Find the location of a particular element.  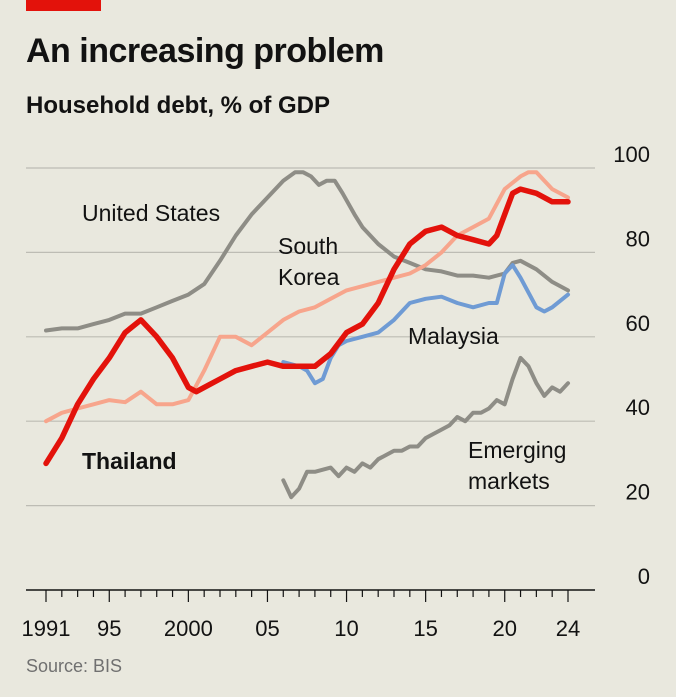

series-label-thailand: Thailand is located at coordinates (129, 461).